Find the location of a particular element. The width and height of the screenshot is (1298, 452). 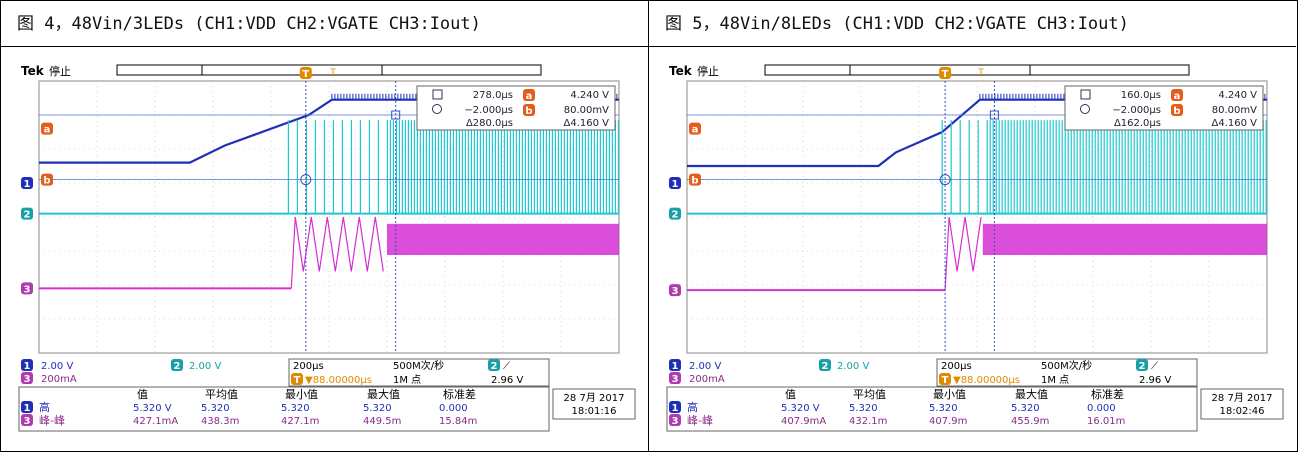

time-text: 18:02:46 is located at coordinates (1242, 411).